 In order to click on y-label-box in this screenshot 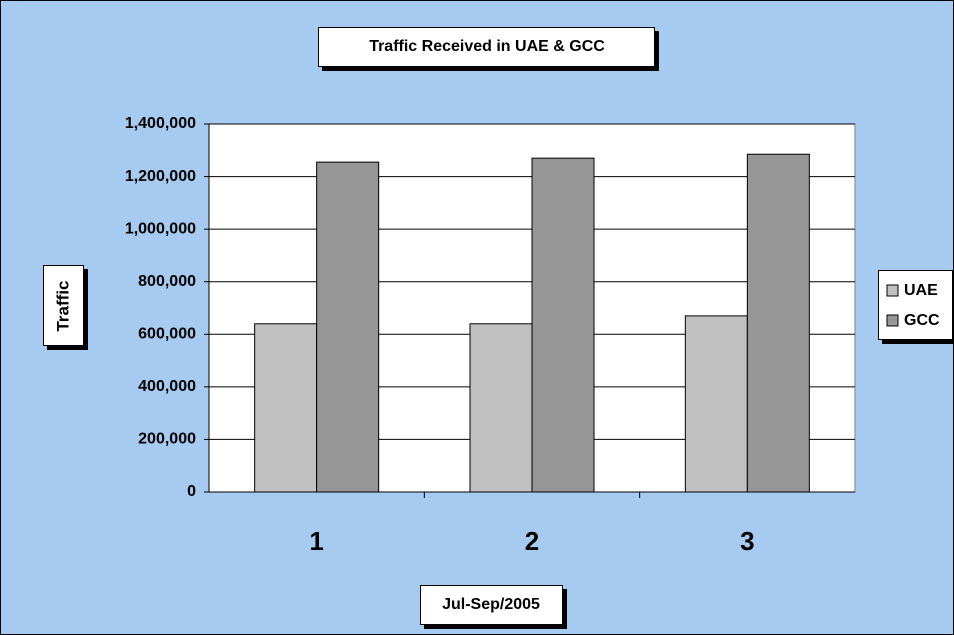, I will do `click(63, 305)`.